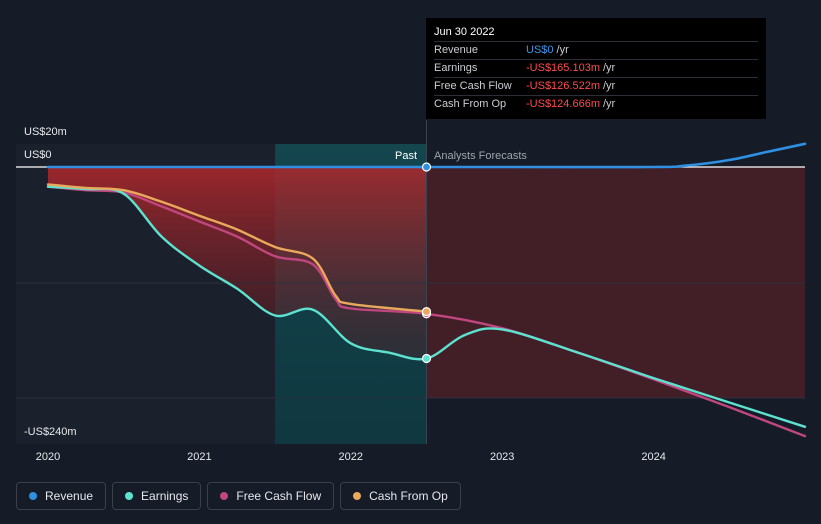 This screenshot has height=524, width=821. I want to click on tooltip-value: US$0, so click(540, 50).